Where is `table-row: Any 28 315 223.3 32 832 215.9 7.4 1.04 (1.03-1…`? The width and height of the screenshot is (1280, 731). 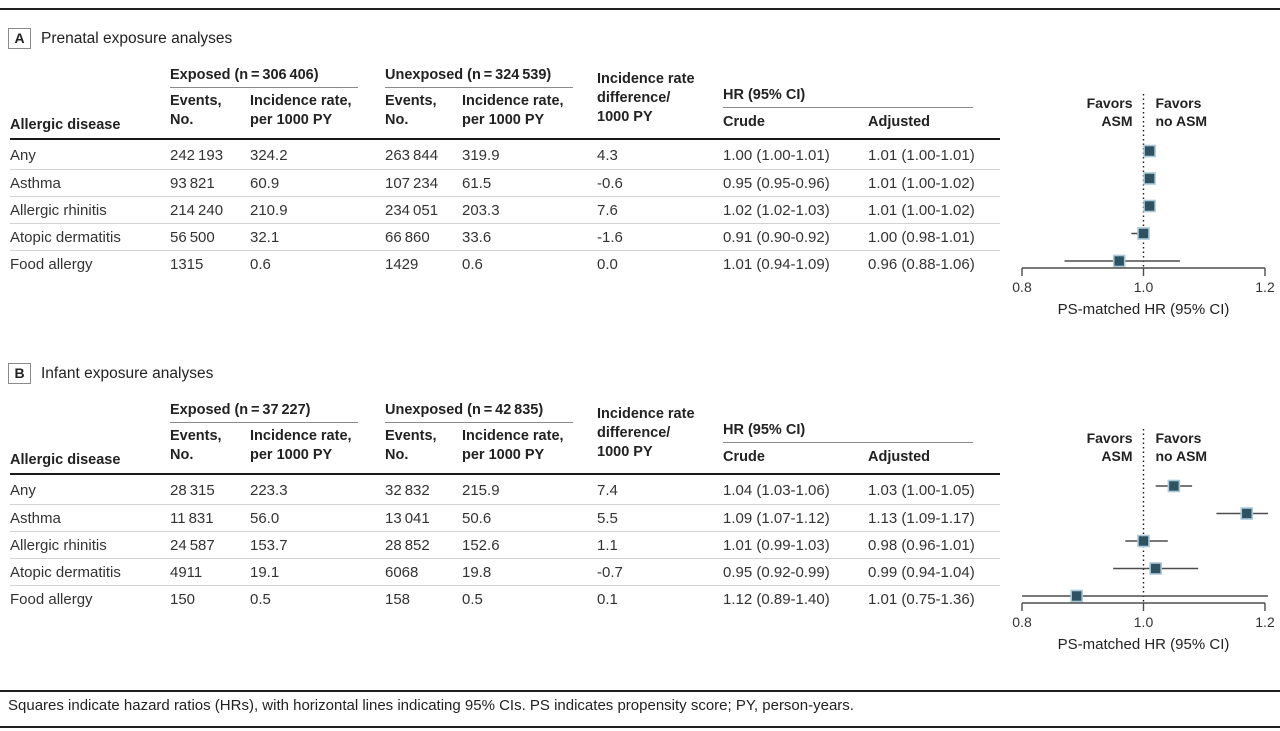 table-row: Any 28 315 223.3 32 832 215.9 7.4 1.04 (1.03-1… is located at coordinates (505, 490).